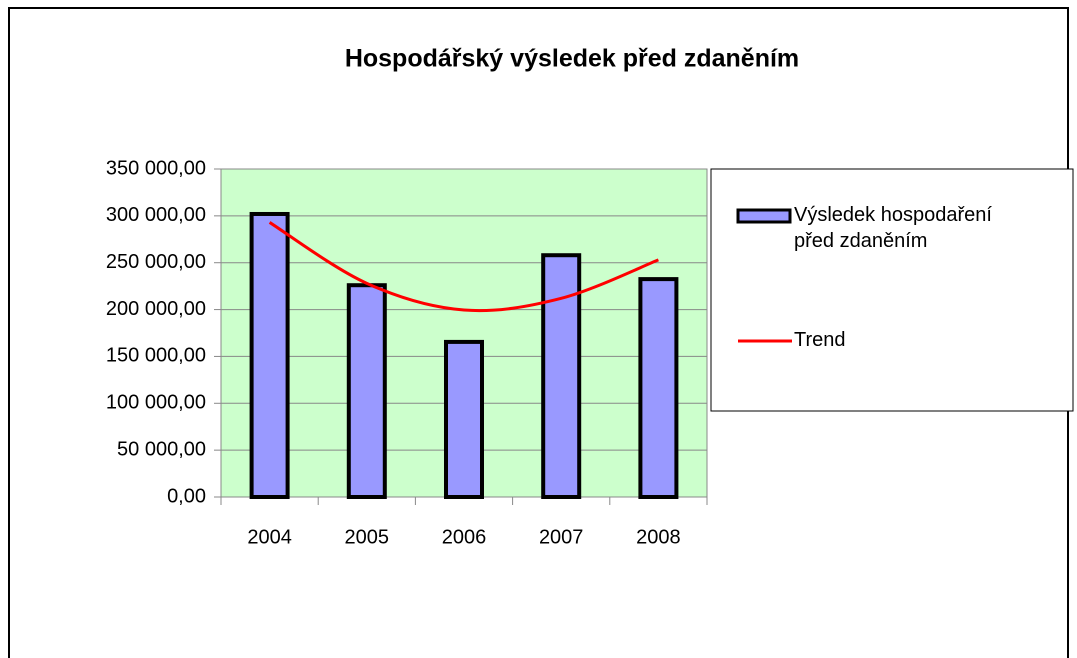  Describe the element at coordinates (156, 262) in the screenshot. I see `y-tick-label: 250 000,00` at that location.